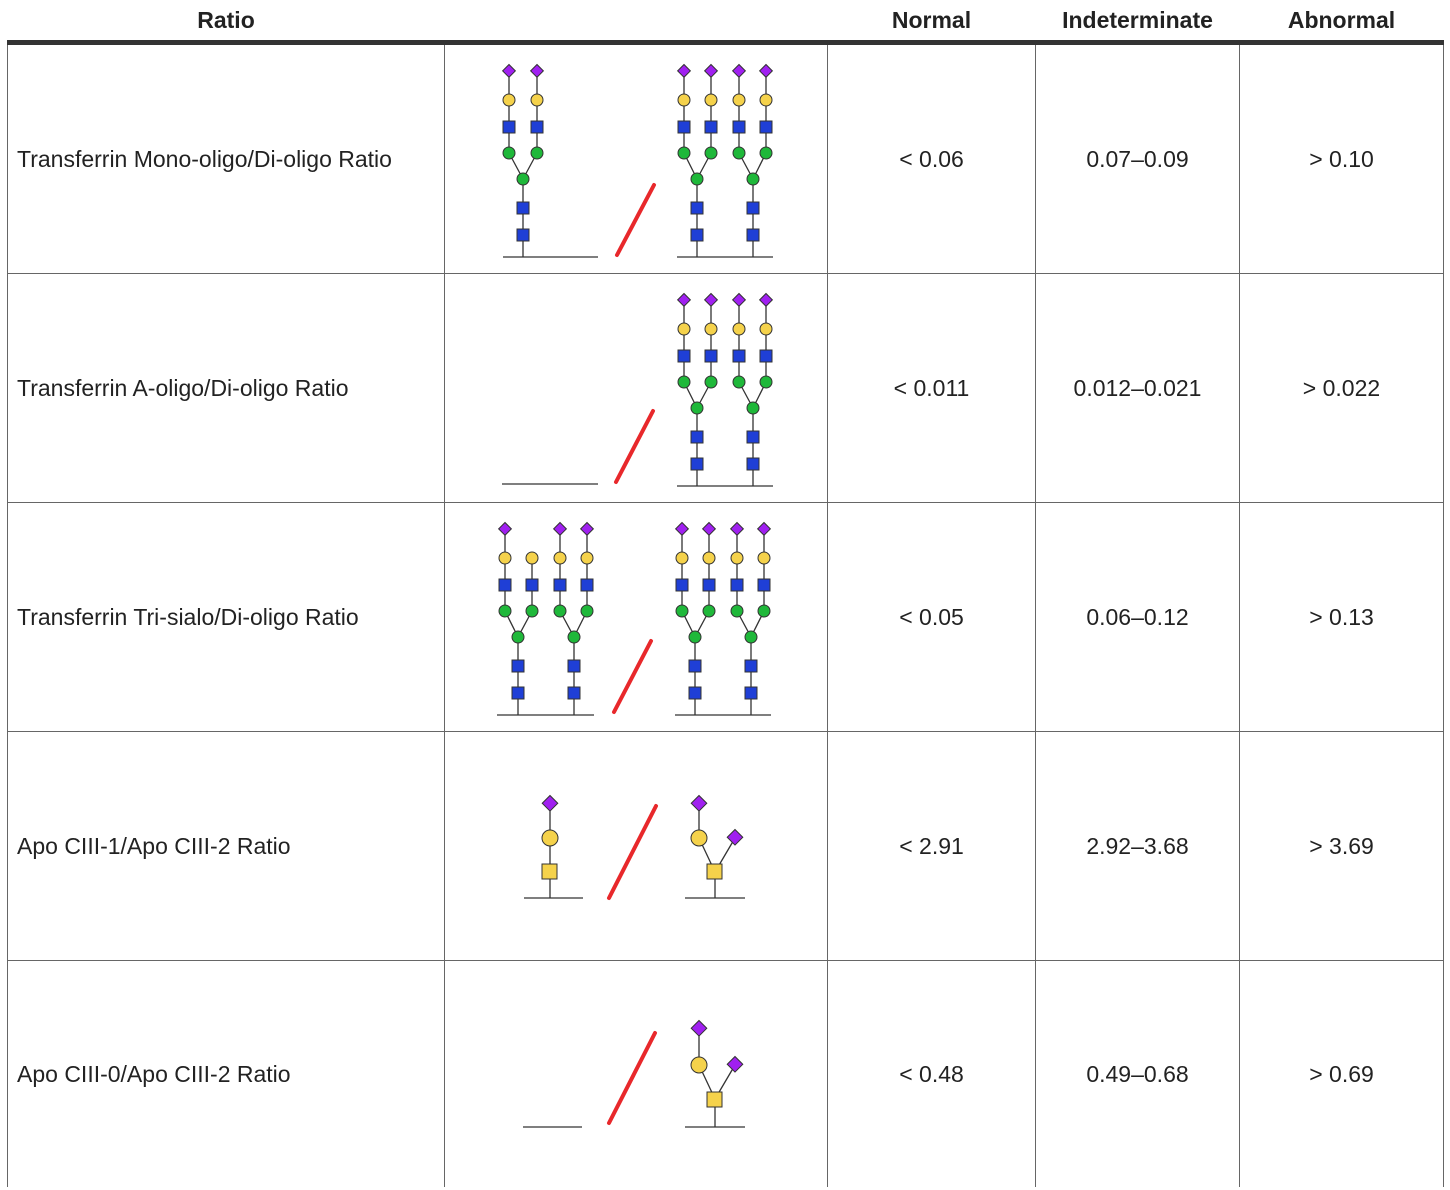  Describe the element at coordinates (226, 388) in the screenshot. I see `ratio-label: Transferrin A-oligo/Di-oligo Ratio` at that location.